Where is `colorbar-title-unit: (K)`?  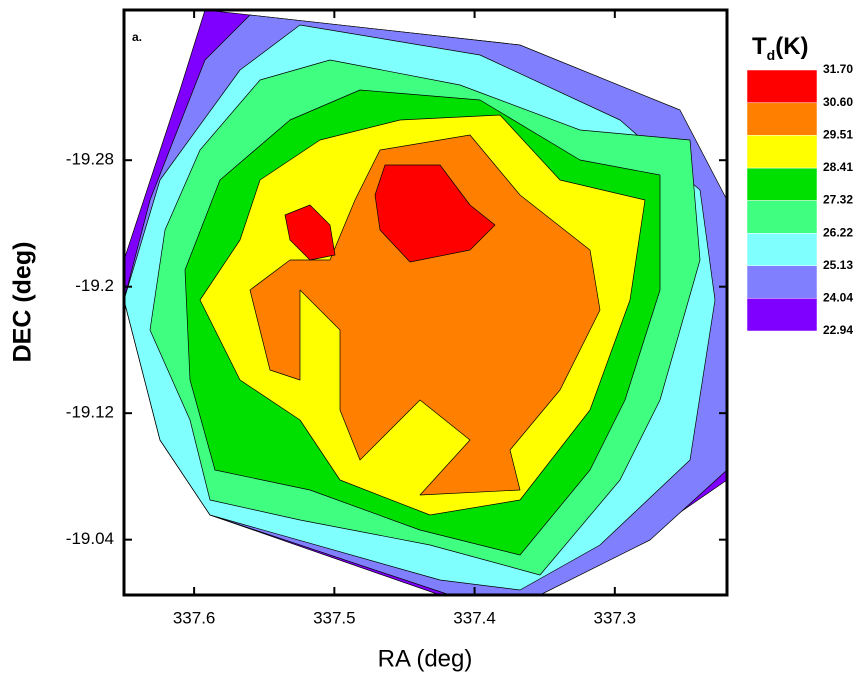 colorbar-title-unit: (K) is located at coordinates (791, 46).